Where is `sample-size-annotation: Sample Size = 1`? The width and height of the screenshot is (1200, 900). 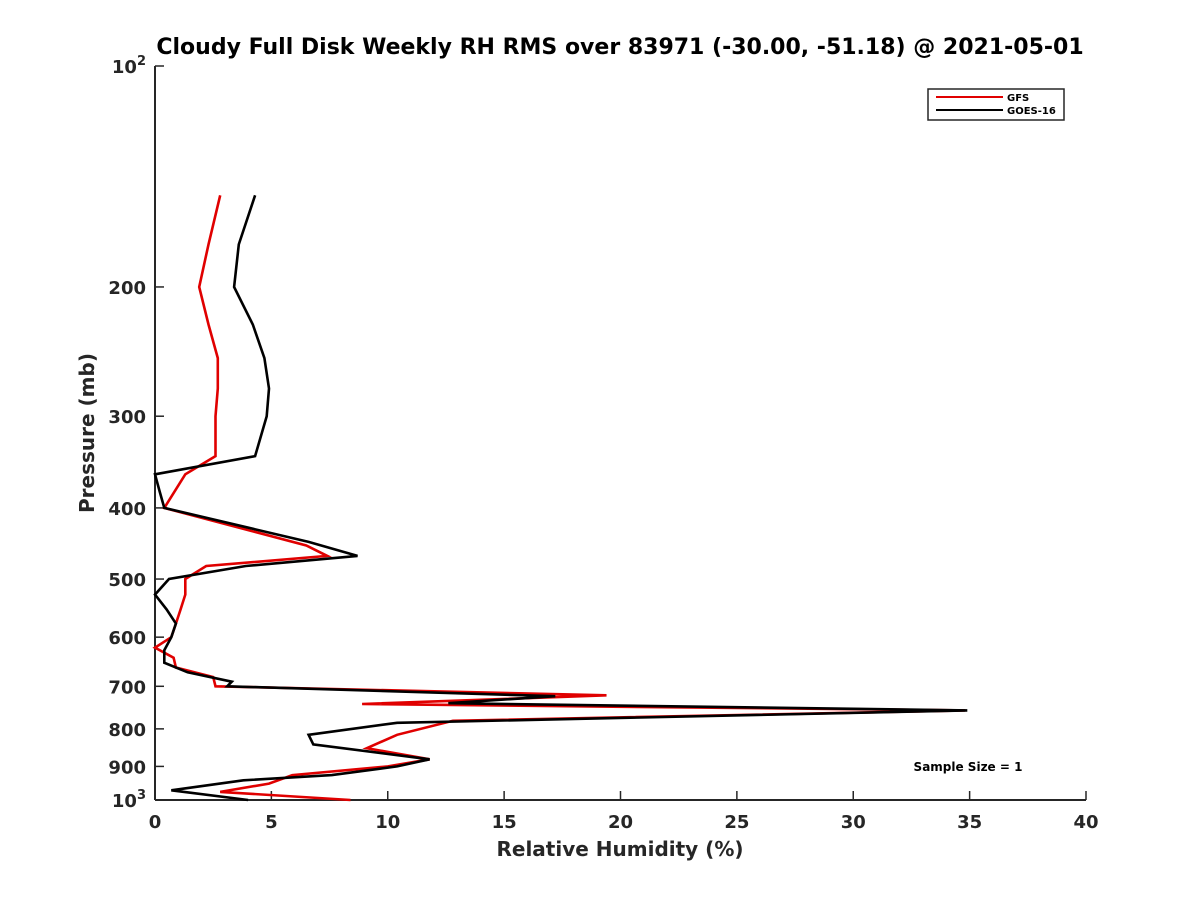 sample-size-annotation: Sample Size = 1 is located at coordinates (968, 767).